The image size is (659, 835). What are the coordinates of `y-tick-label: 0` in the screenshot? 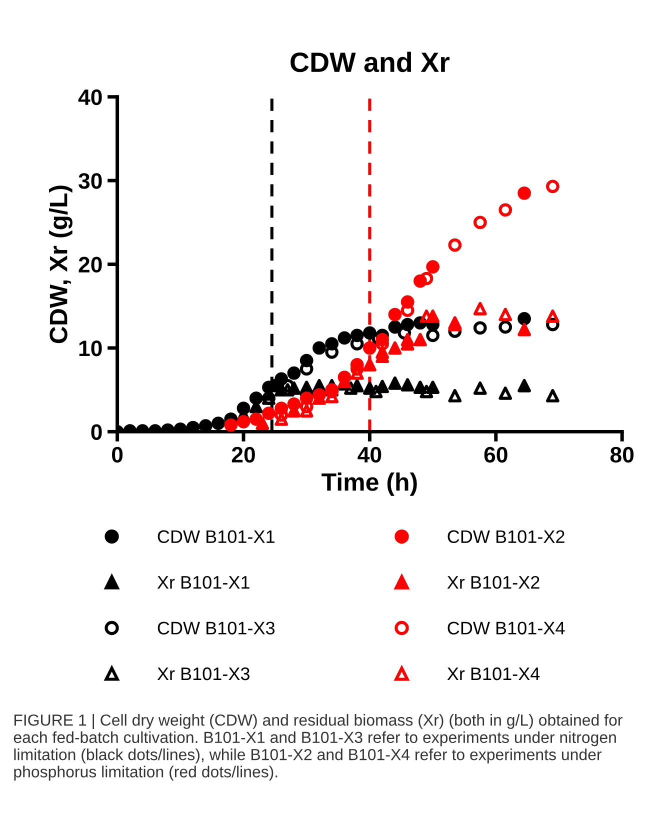 It's located at (96, 432).